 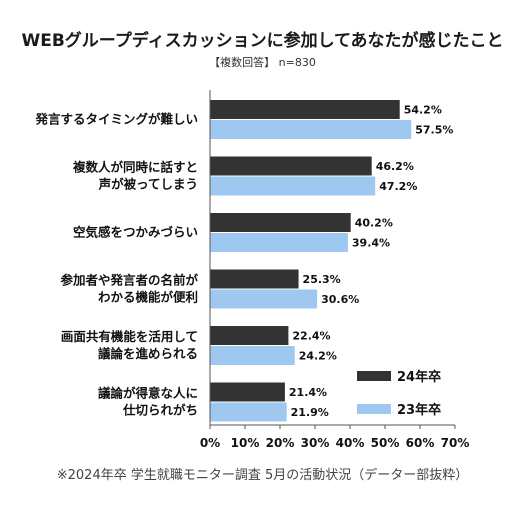 I want to click on category-label: 画面共有機能を活用して, so click(x=129, y=336).